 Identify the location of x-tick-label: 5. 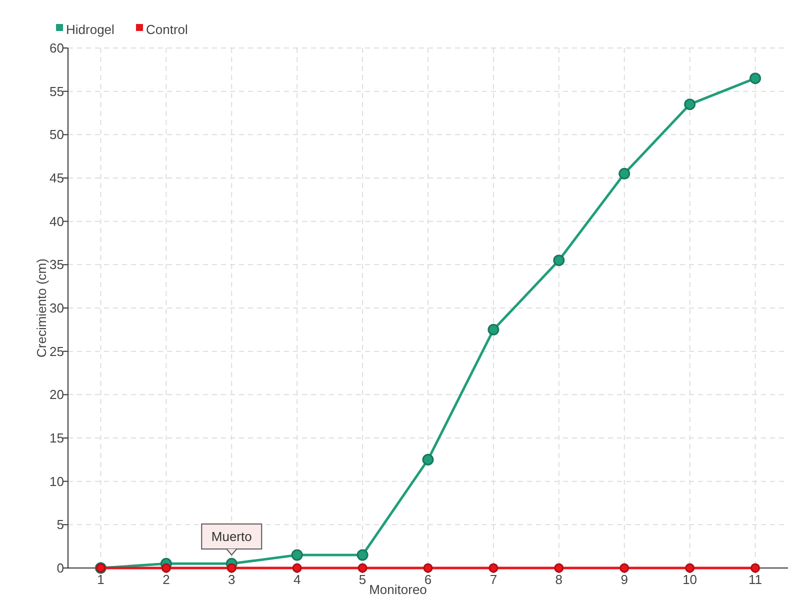
(362, 579).